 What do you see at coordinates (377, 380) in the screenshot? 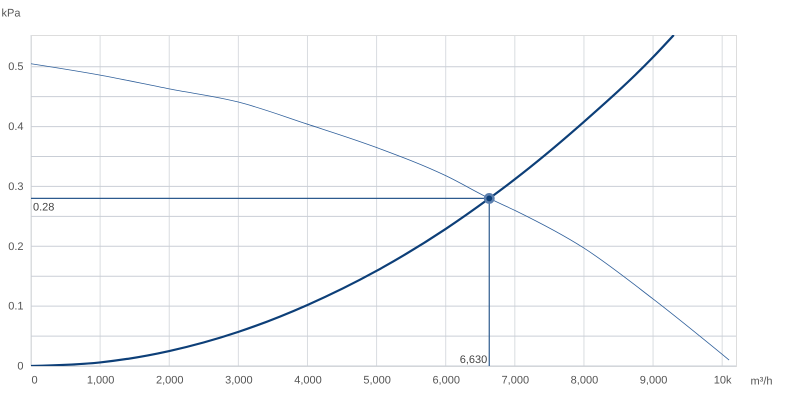
I see `x-tick-label: 5,000` at bounding box center [377, 380].